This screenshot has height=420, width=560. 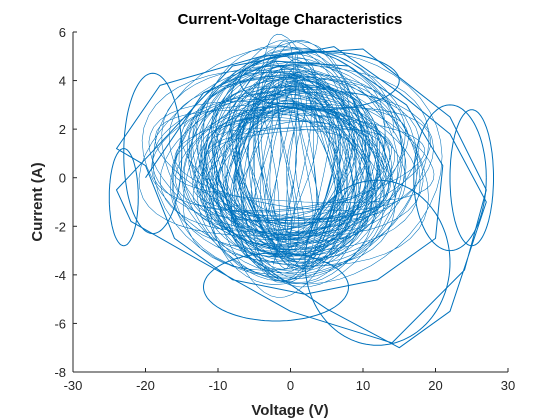 I want to click on x-tick-label: 0, so click(x=290, y=385).